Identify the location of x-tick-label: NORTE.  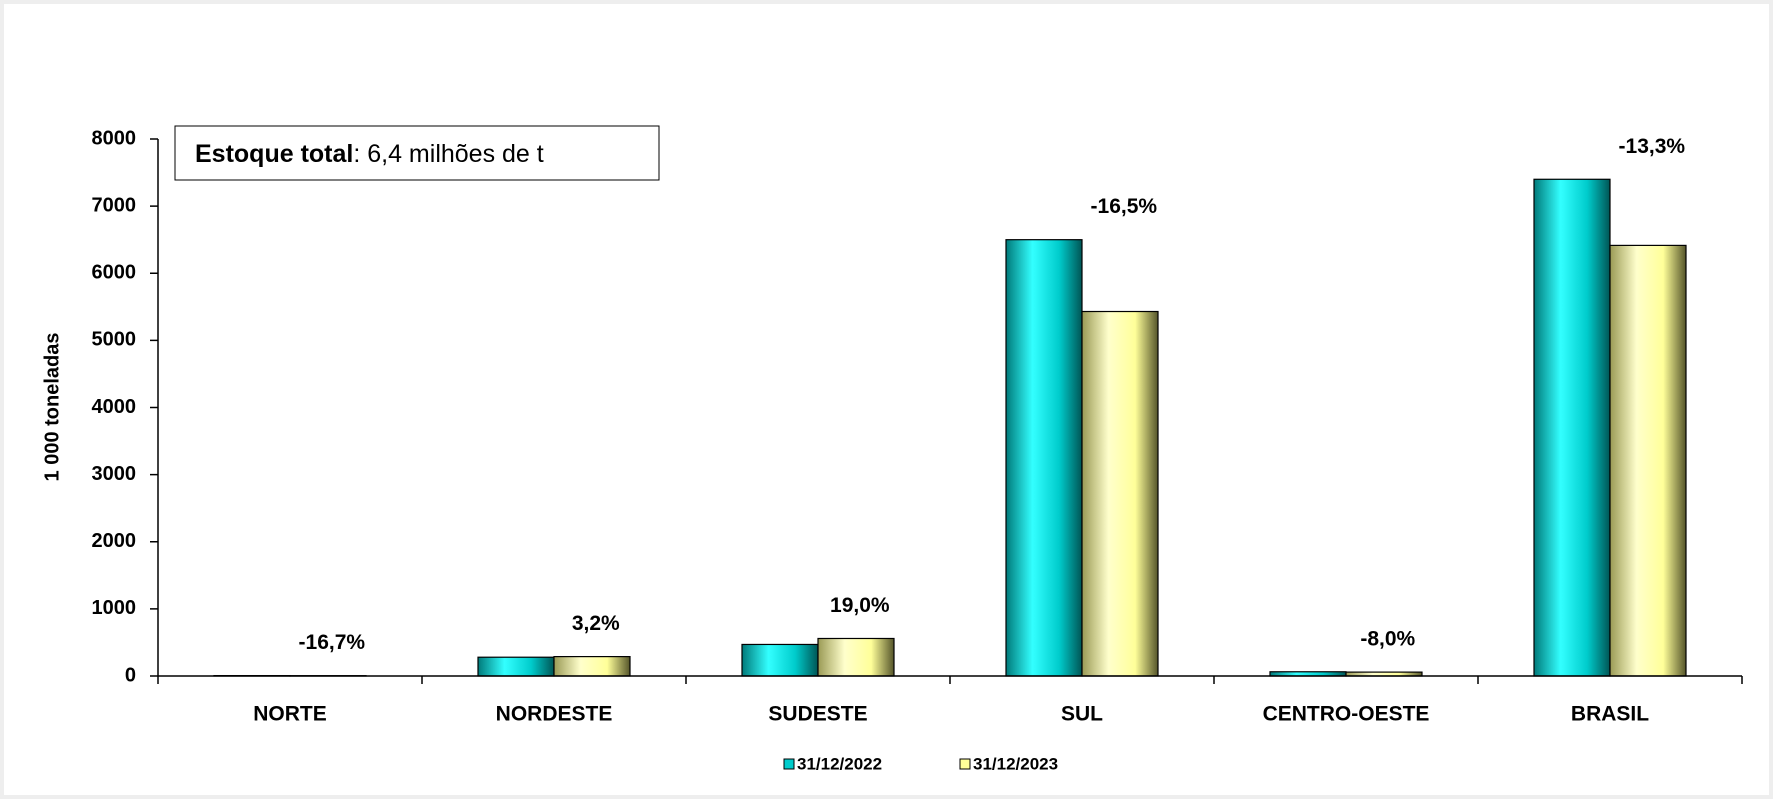
(290, 714).